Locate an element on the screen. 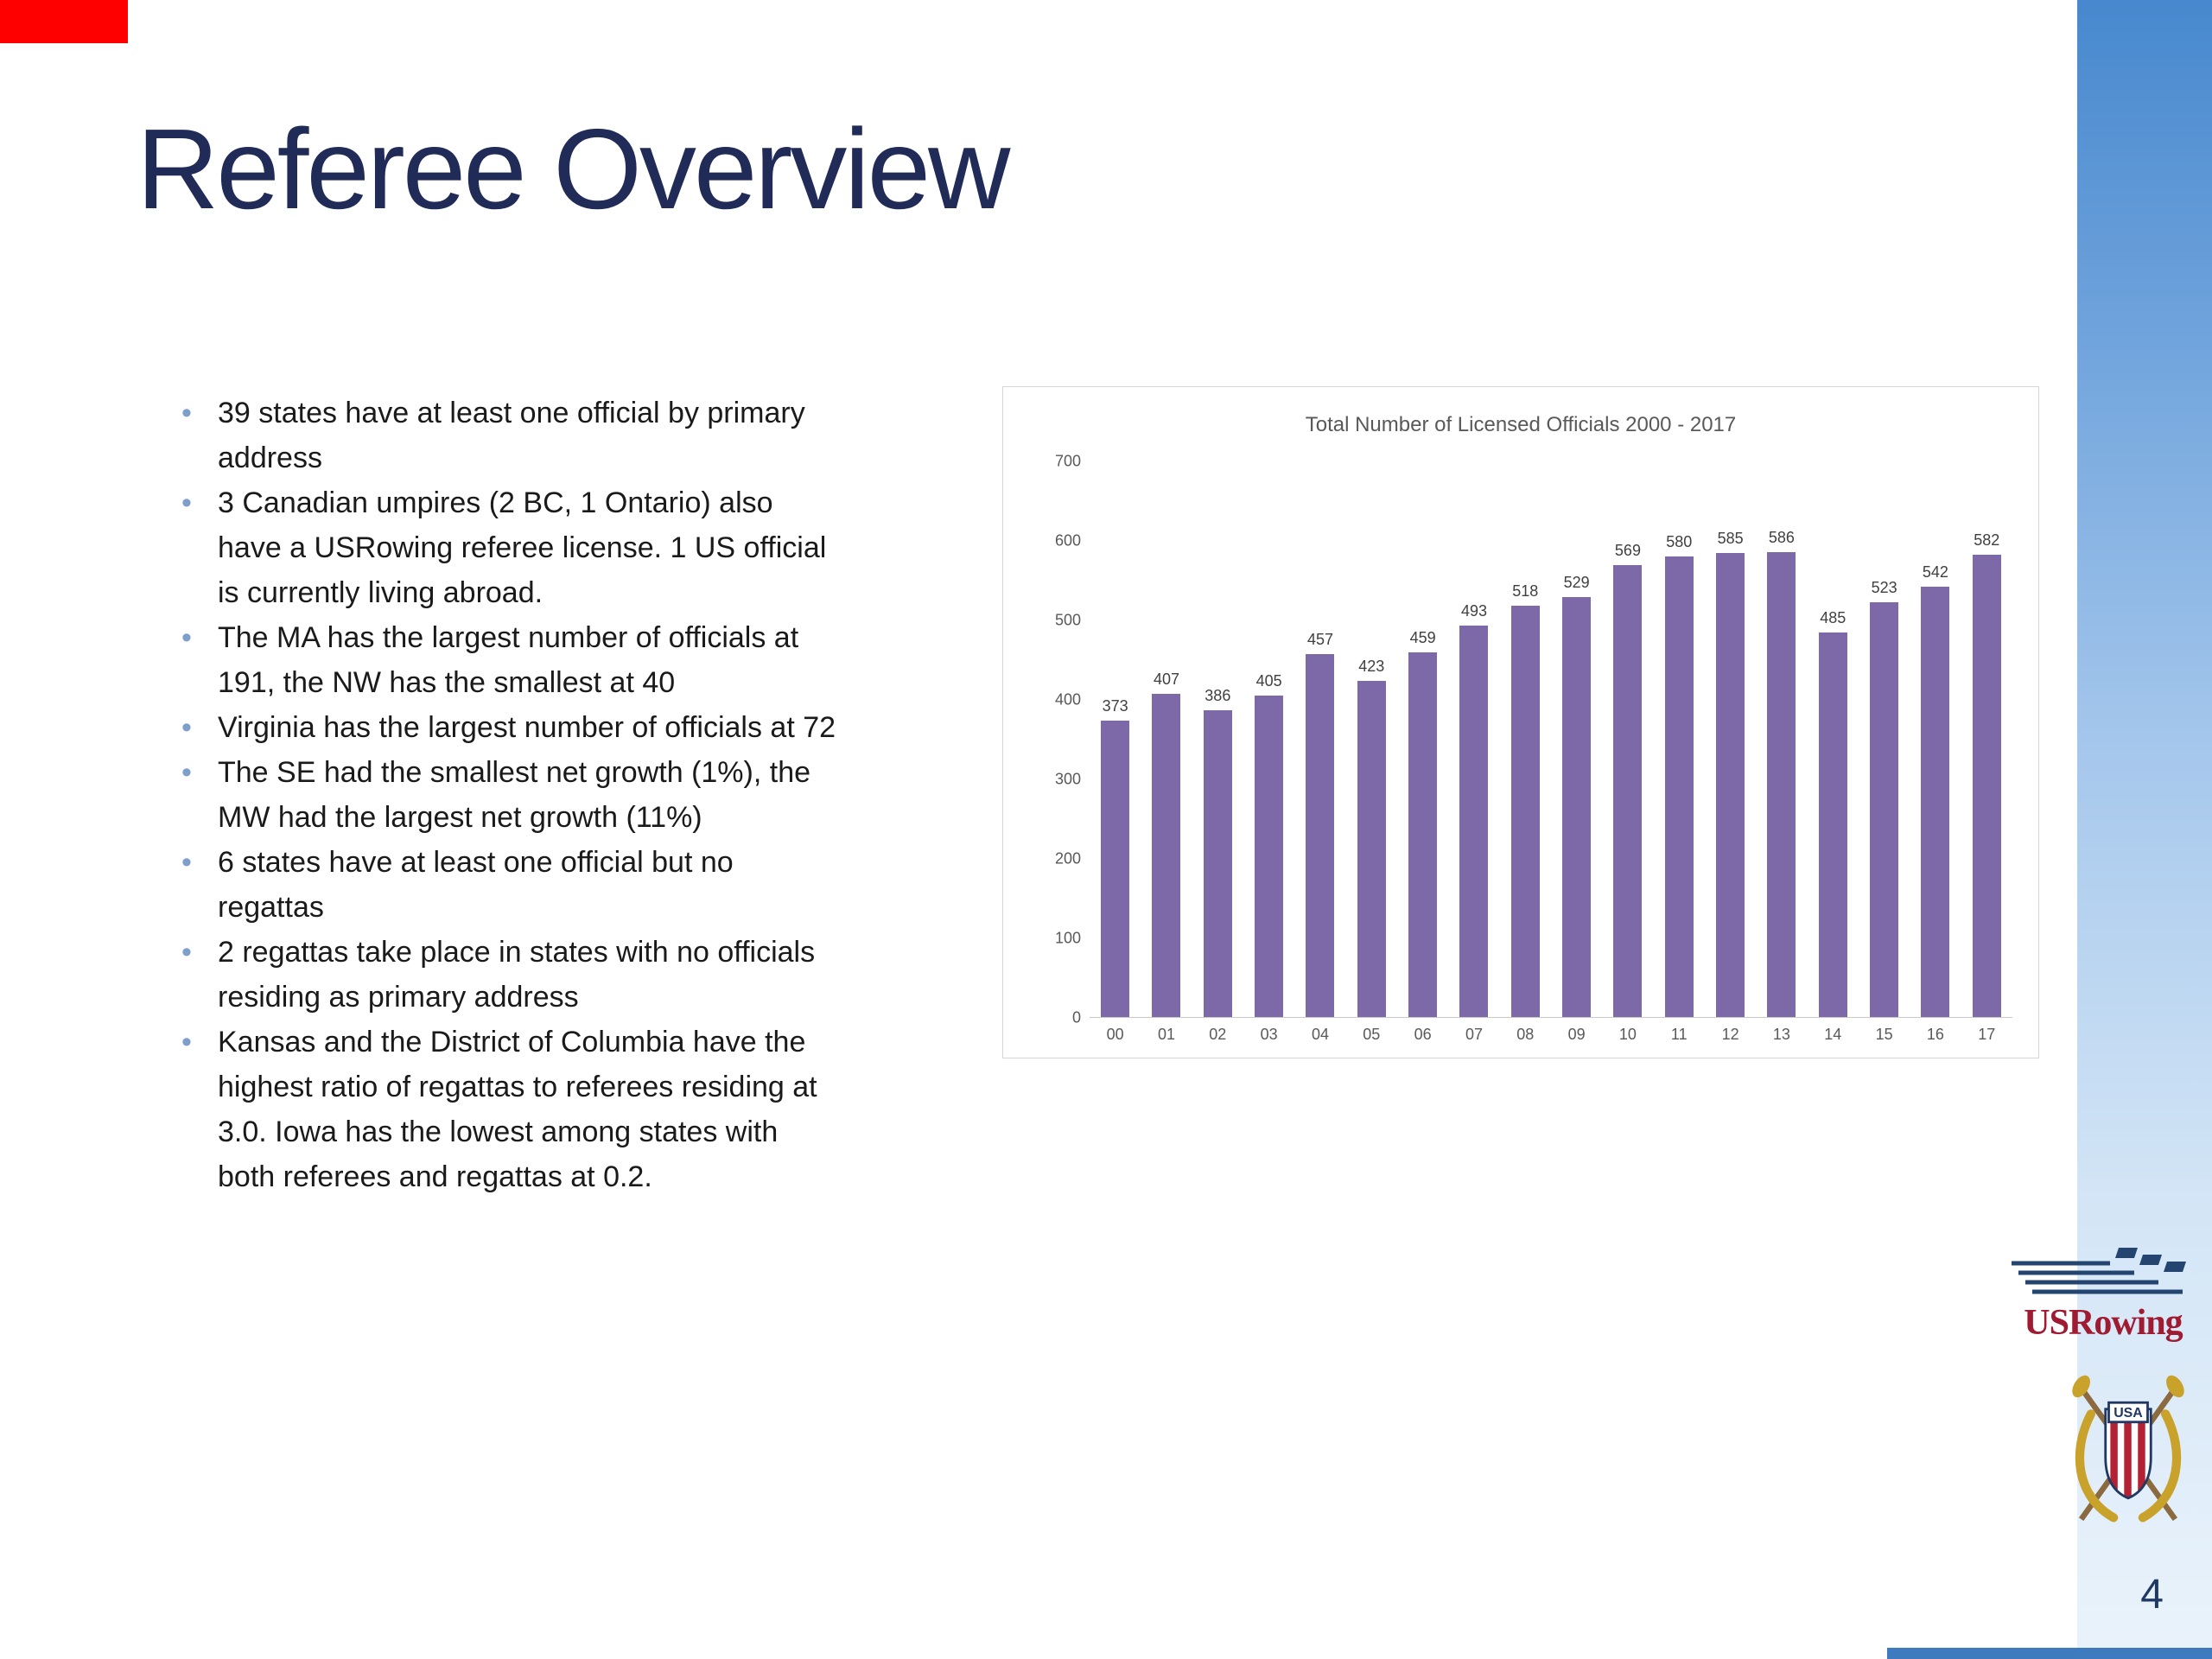 Image resolution: width=2212 pixels, height=1659 pixels. bar-value-label: 585 is located at coordinates (1730, 538).